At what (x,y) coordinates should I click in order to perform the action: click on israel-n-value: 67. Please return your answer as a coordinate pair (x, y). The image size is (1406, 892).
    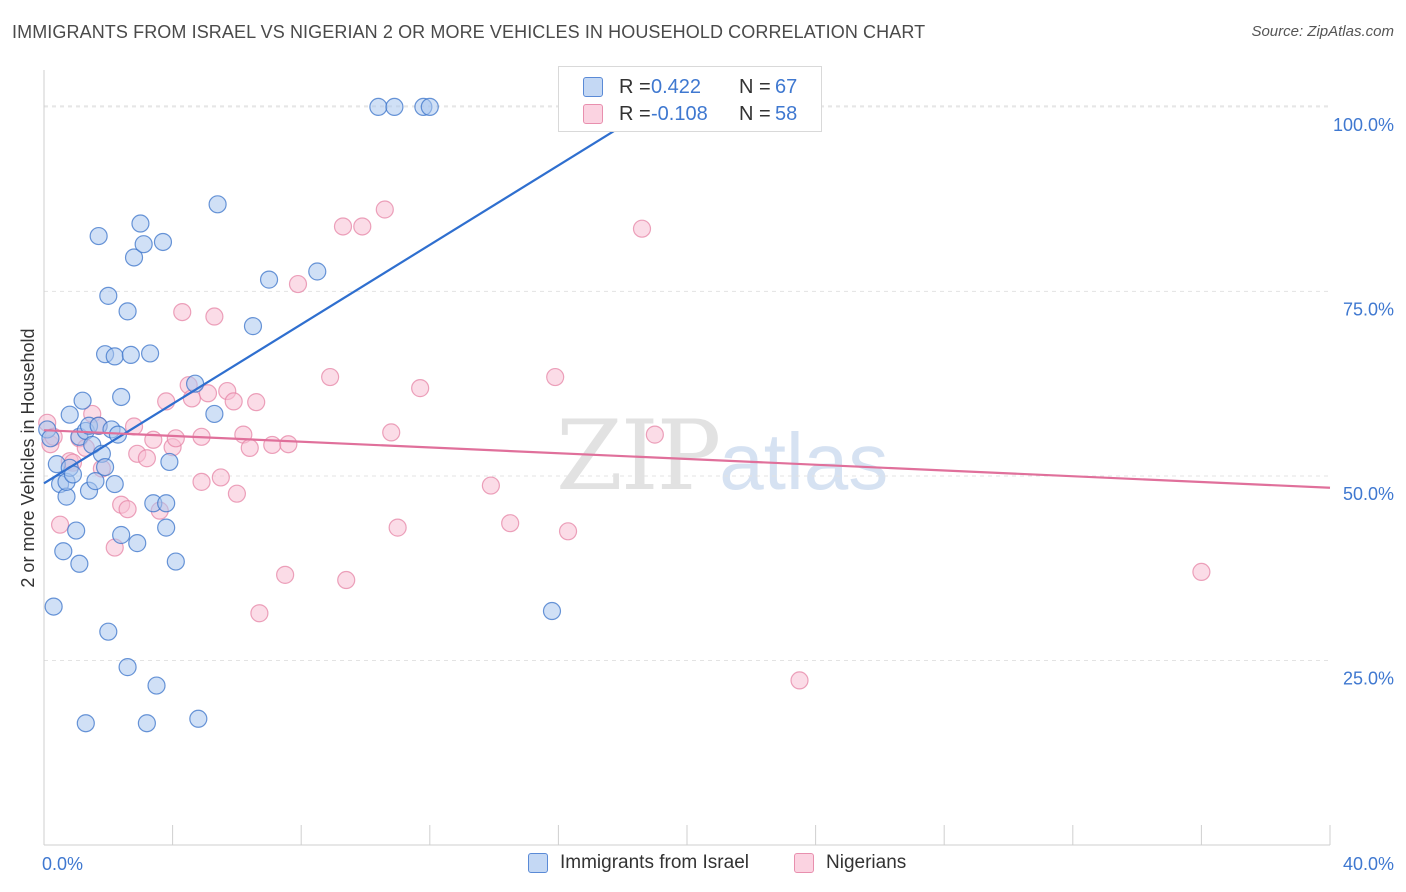
    Looking at the image, I should click on (786, 86).